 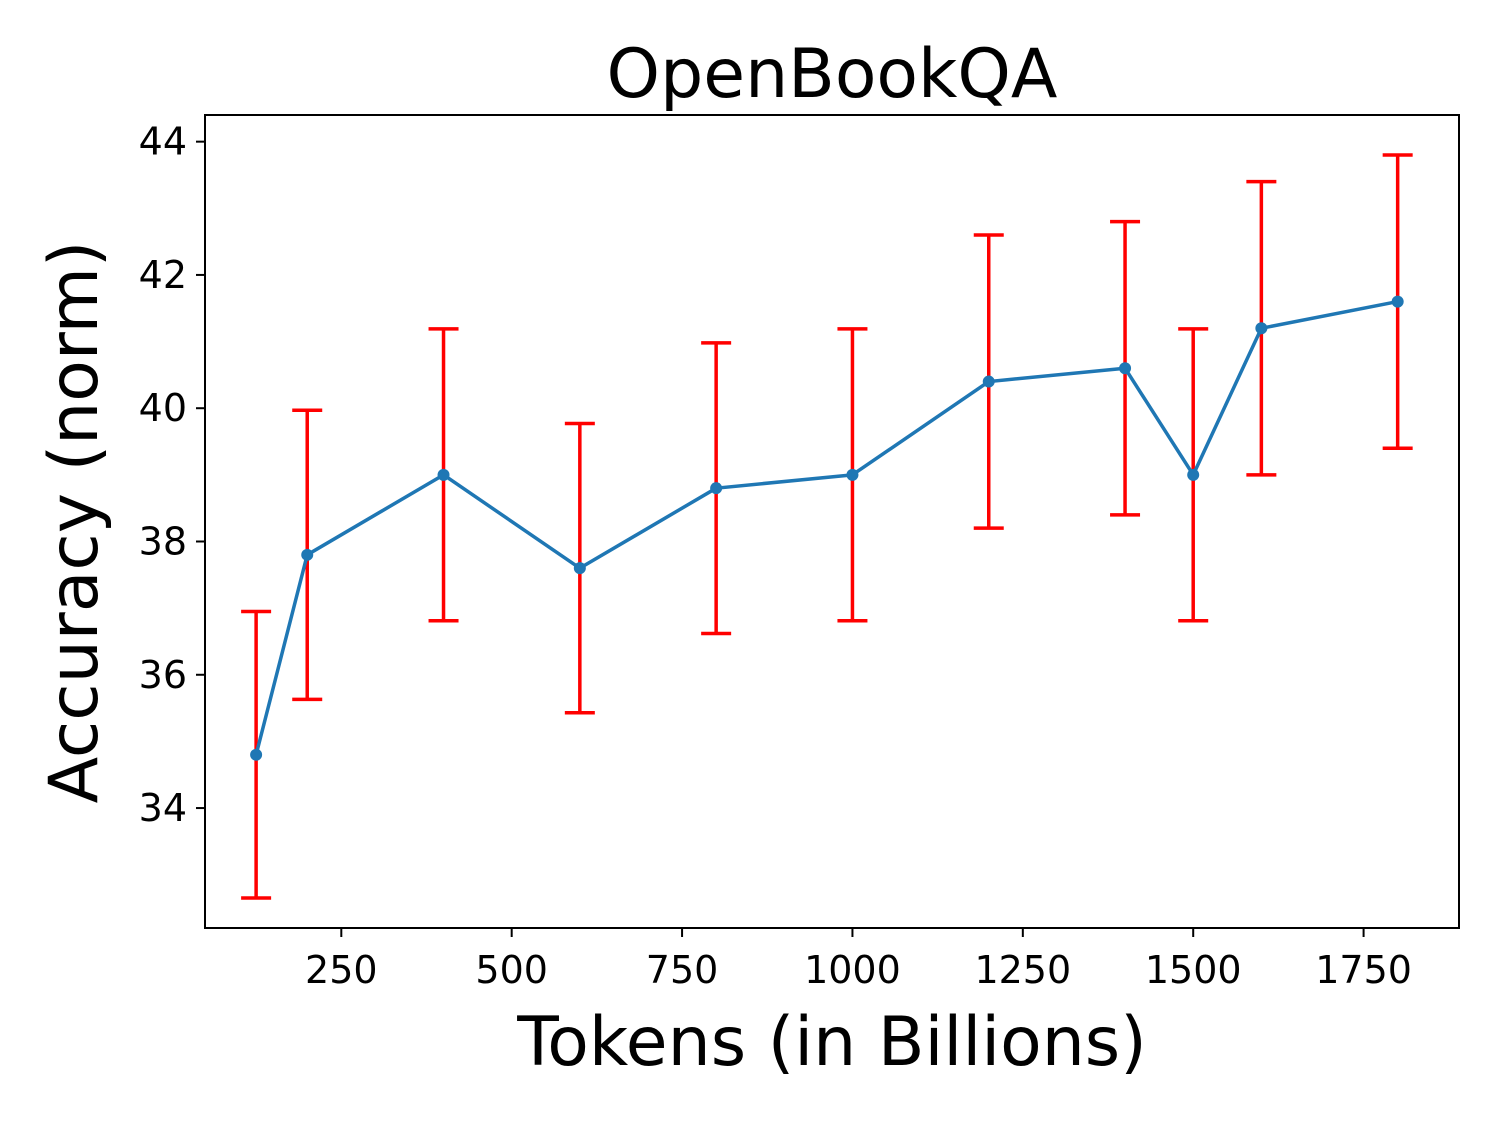 I want to click on x-tick-label: 250, so click(x=341, y=970).